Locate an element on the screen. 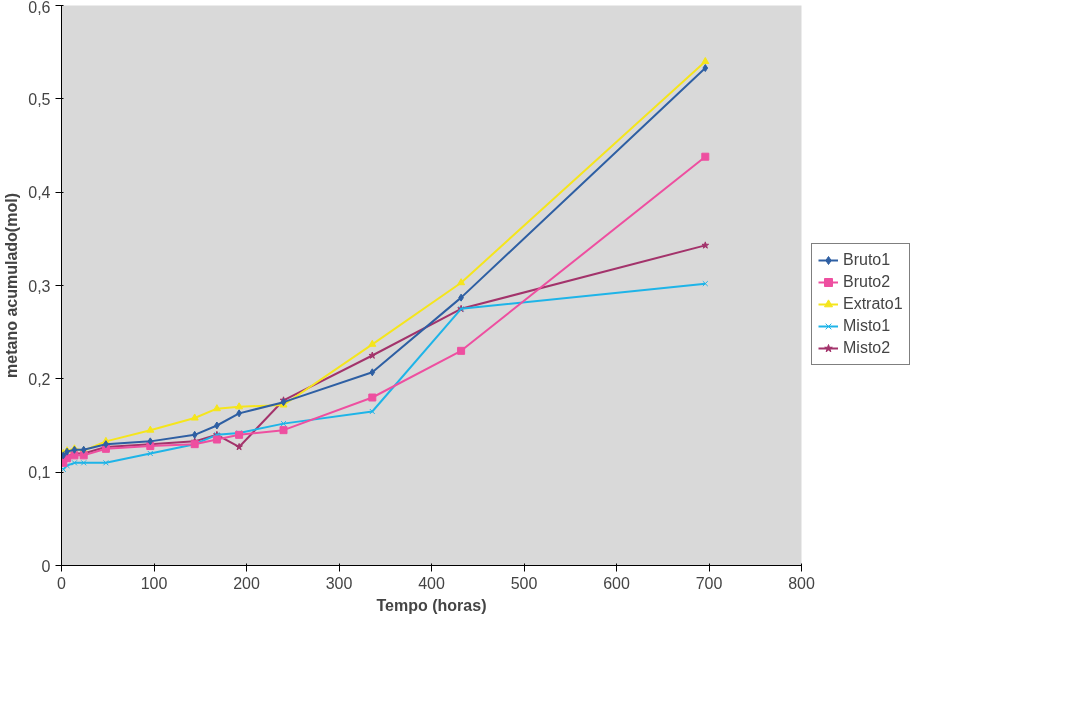 This screenshot has height=716, width=1072. x-tick-label: 800 is located at coordinates (801, 583).